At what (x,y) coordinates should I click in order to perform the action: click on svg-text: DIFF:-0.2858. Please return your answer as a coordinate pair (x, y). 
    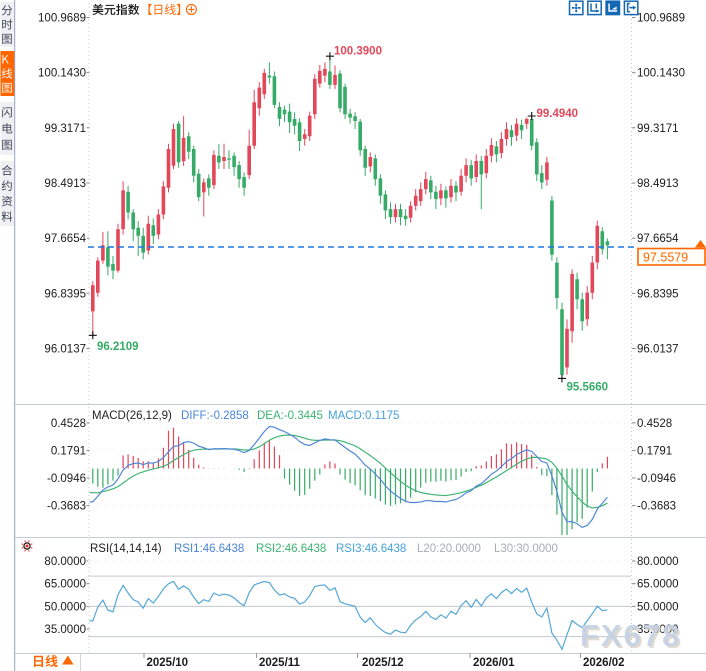
    Looking at the image, I should click on (215, 416).